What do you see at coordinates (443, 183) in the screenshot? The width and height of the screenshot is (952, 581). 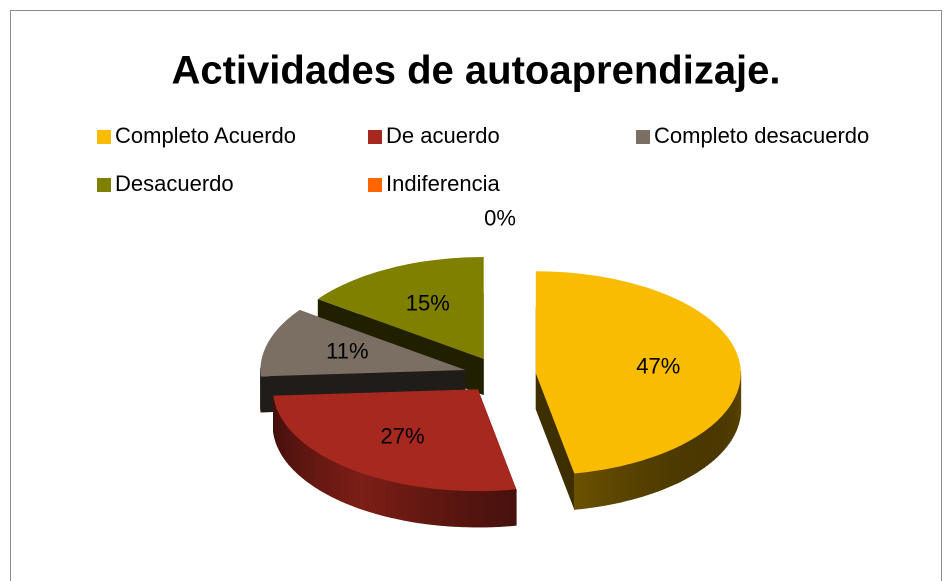 I see `legend-label: Indiferencia` at bounding box center [443, 183].